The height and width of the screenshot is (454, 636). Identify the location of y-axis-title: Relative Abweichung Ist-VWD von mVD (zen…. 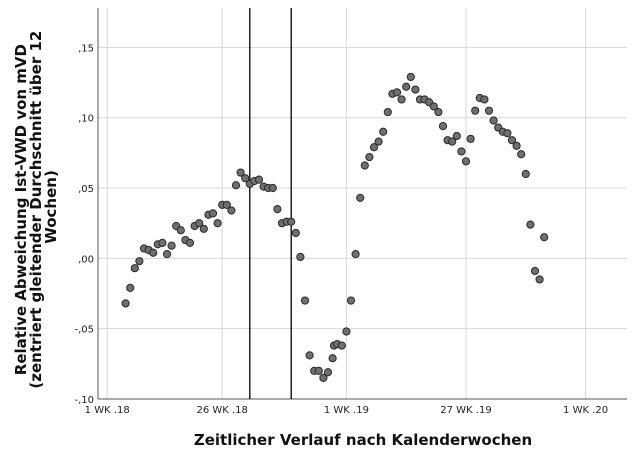
(36, 206).